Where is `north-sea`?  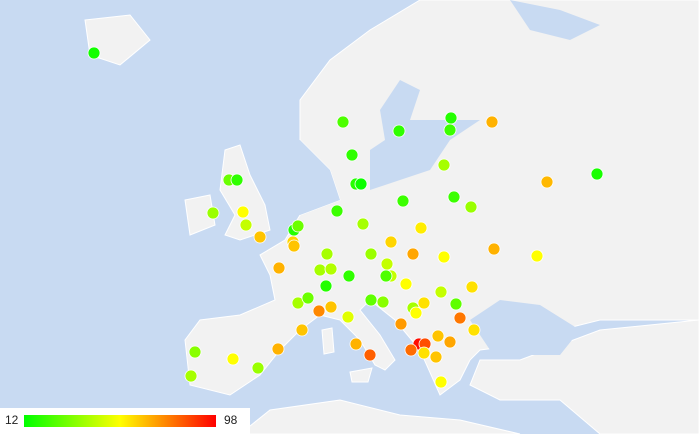 north-sea is located at coordinates (300, 177).